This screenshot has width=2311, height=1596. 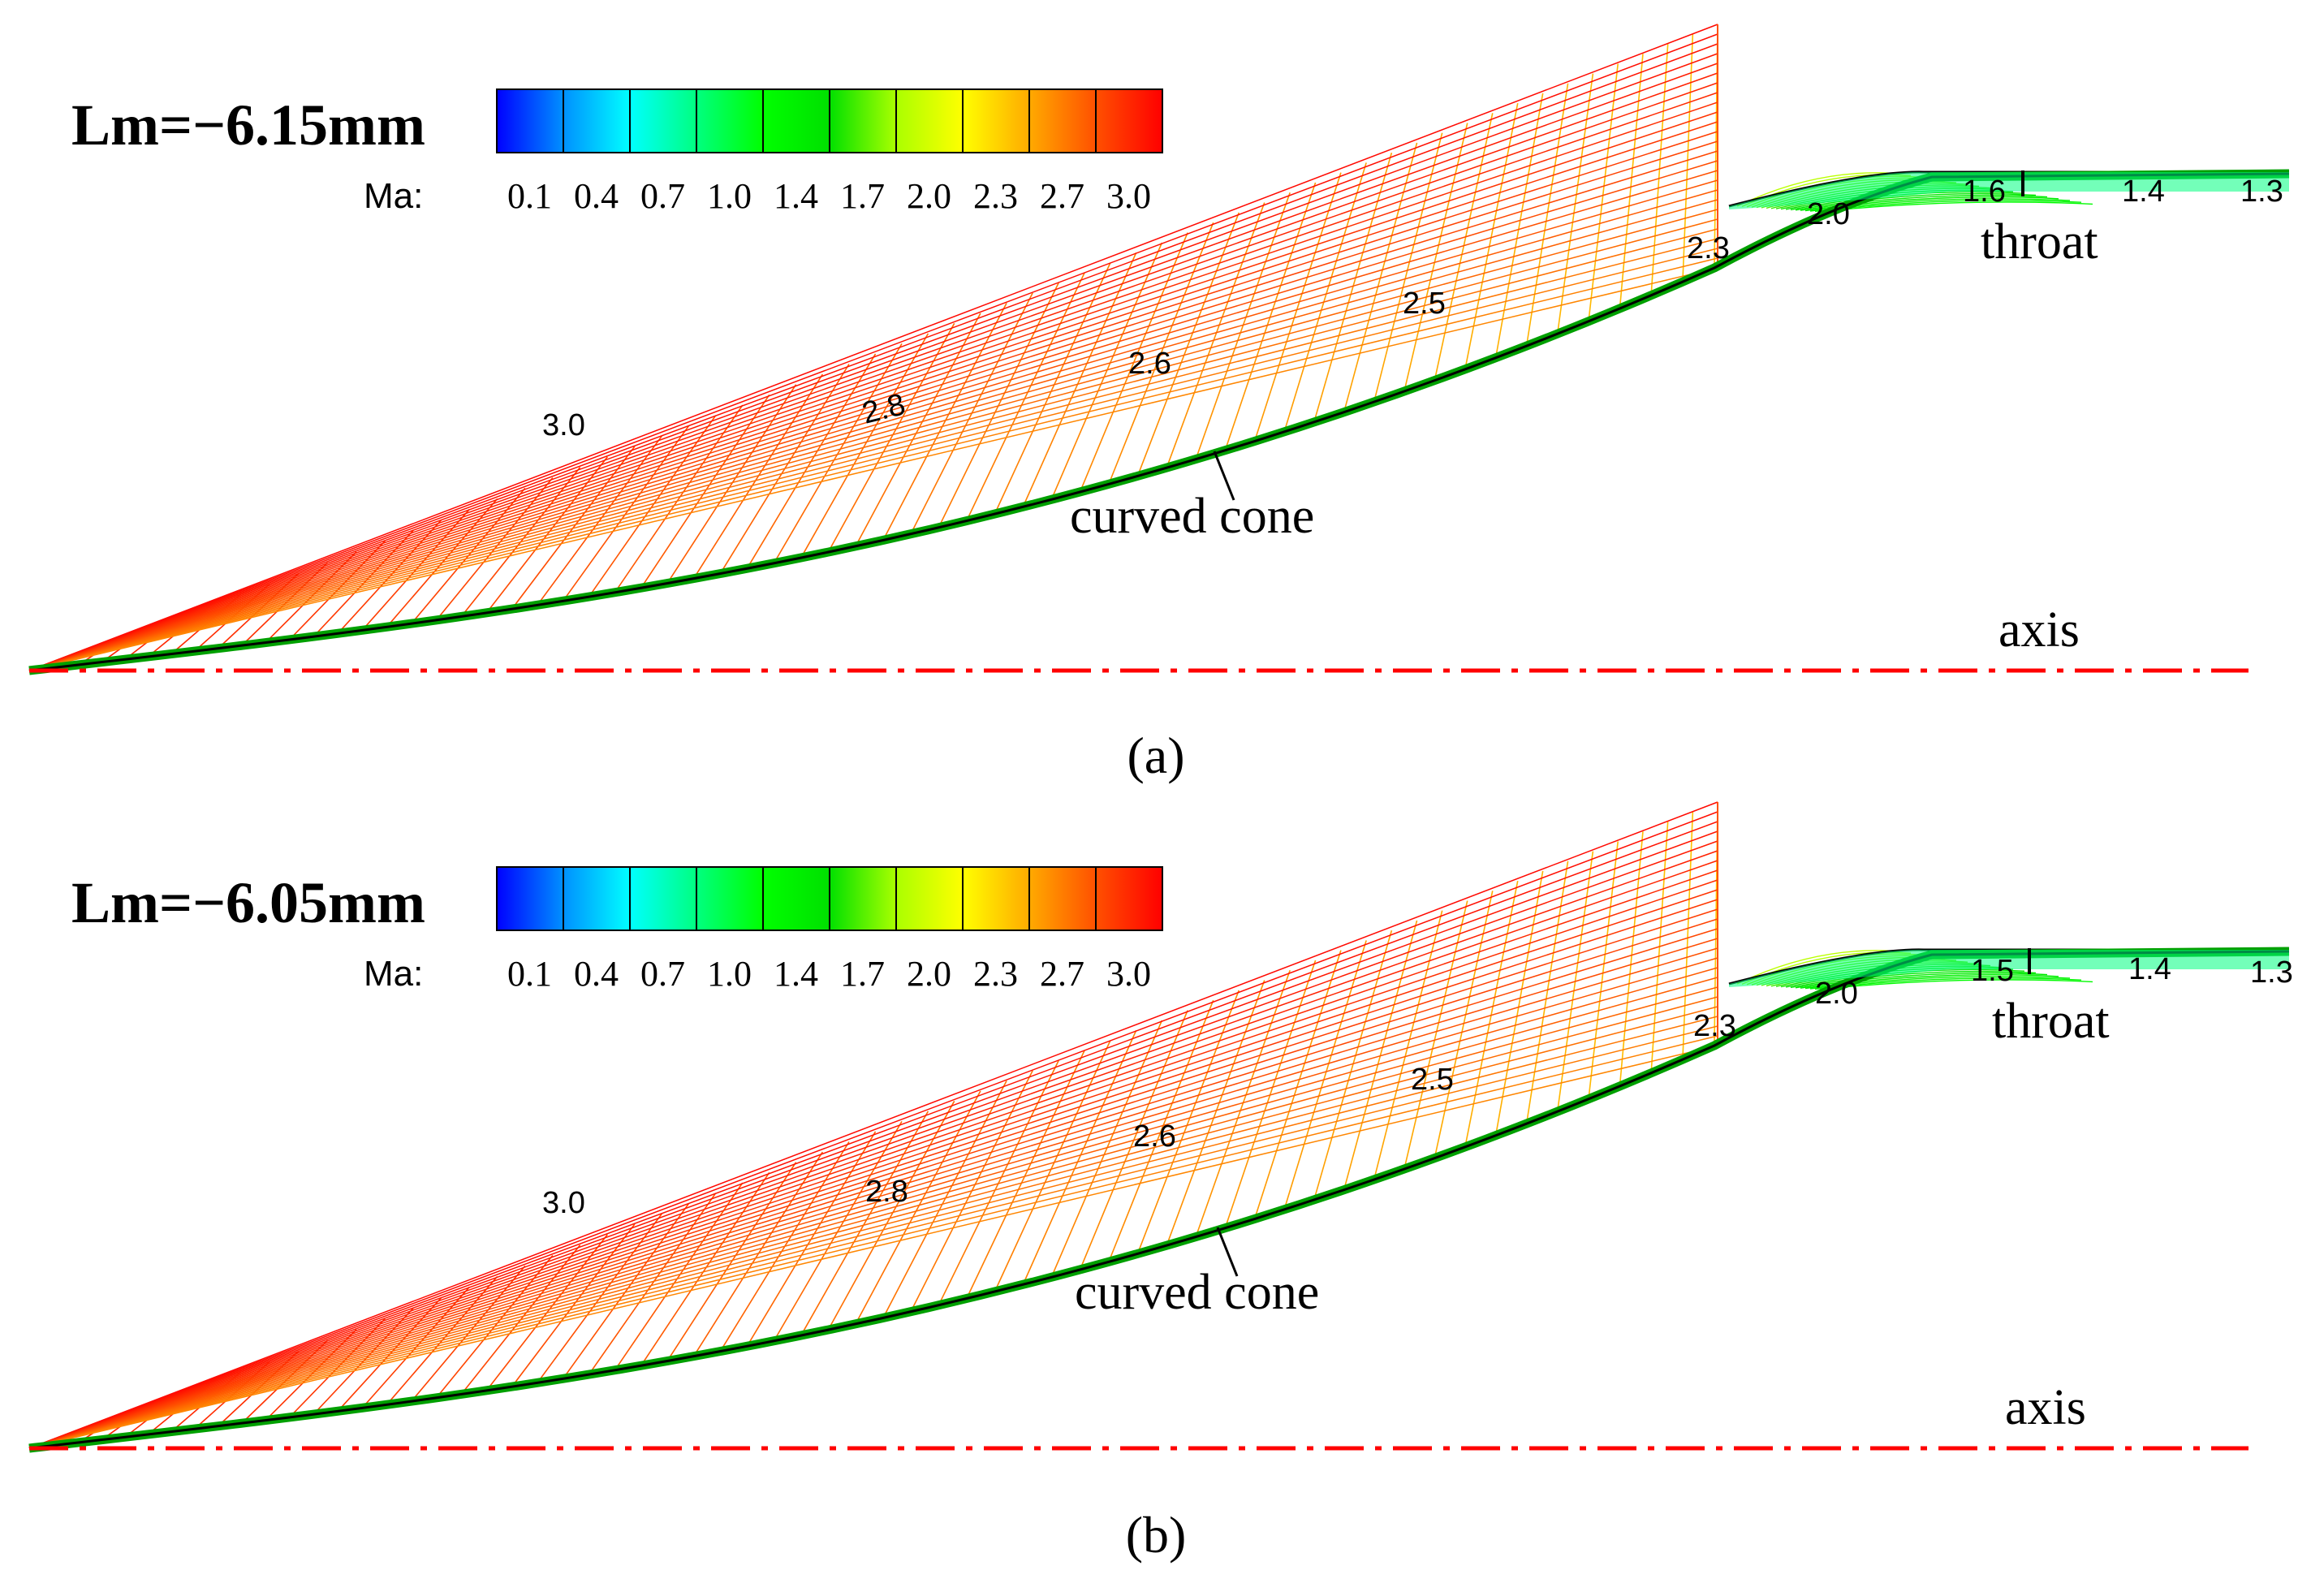 I want to click on axis-label: axis, so click(x=2046, y=1407).